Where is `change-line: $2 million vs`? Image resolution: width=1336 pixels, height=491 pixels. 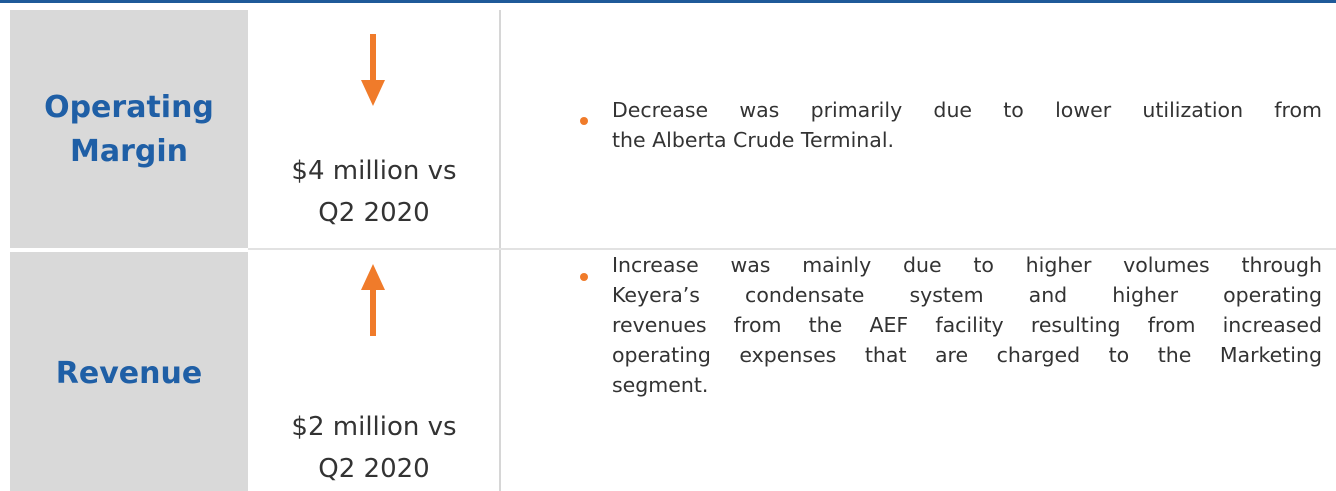 change-line: $2 million vs is located at coordinates (374, 427).